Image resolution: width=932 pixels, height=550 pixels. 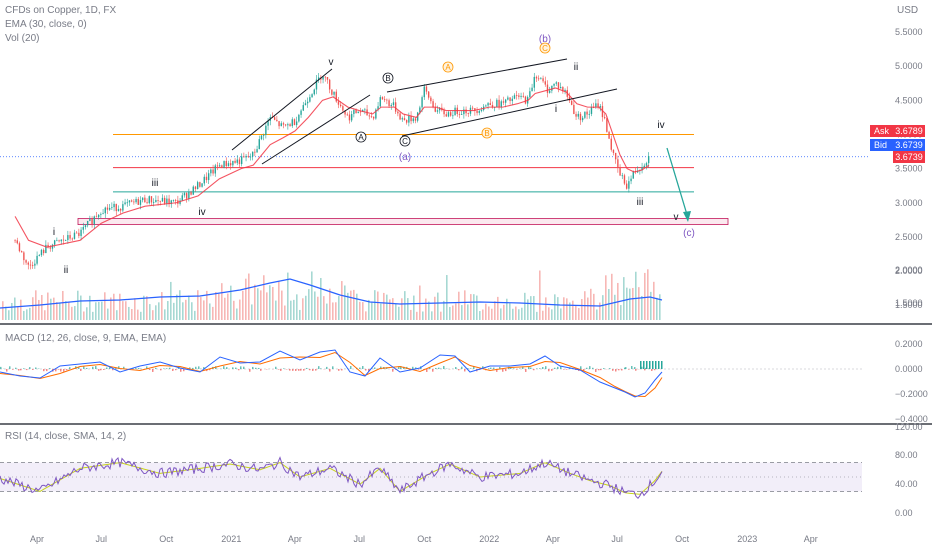 What do you see at coordinates (909, 427) in the screenshot?
I see `rsi-axis-tick: 120.00` at bounding box center [909, 427].